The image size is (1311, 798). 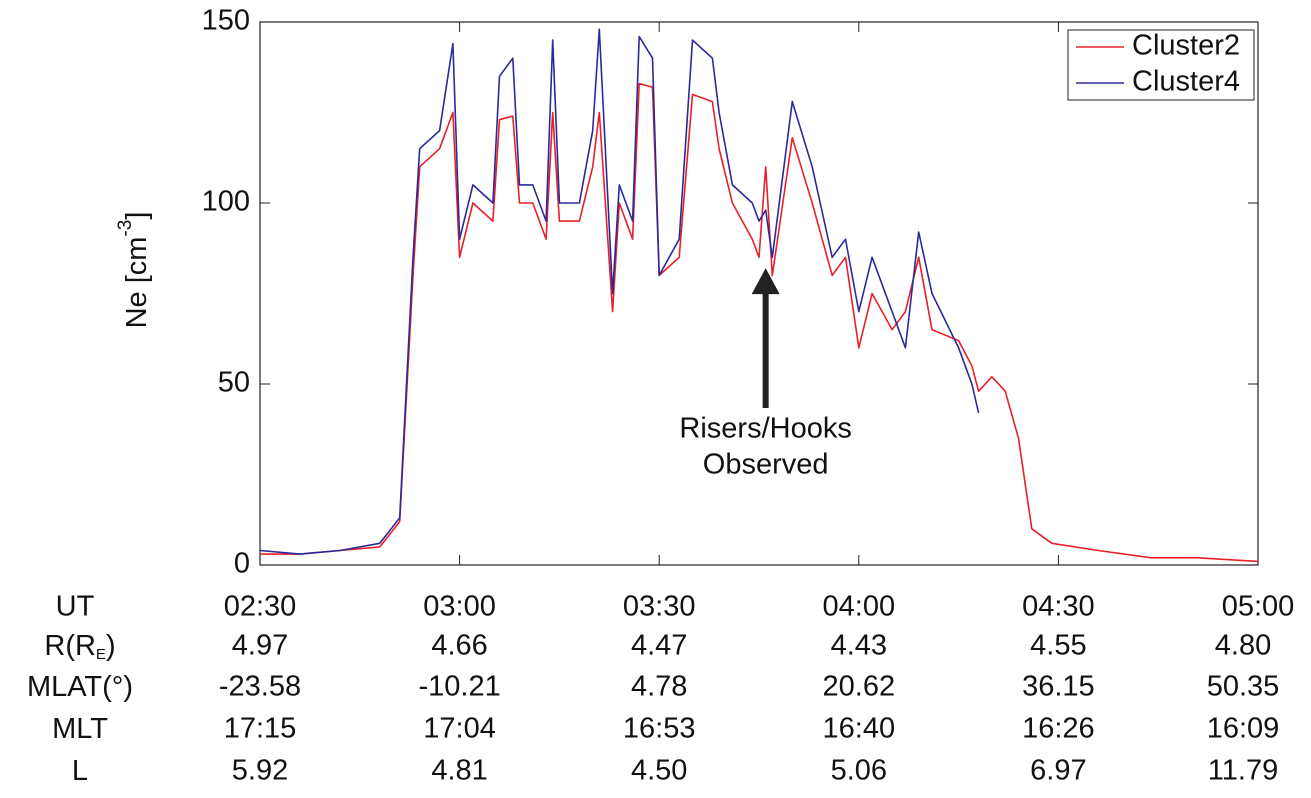 I want to click on y-label-suffix: ], so click(x=137, y=216).